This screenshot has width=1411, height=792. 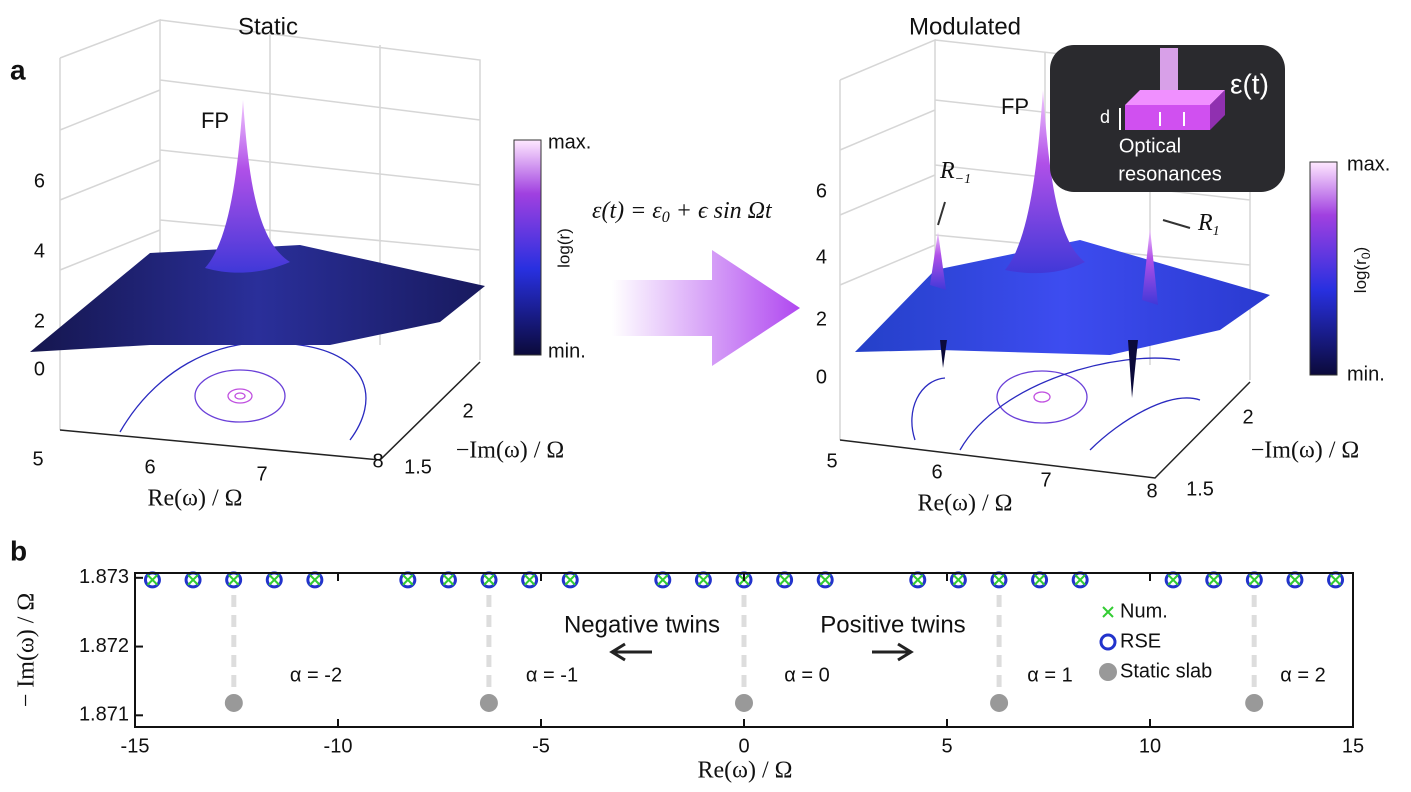 What do you see at coordinates (1305, 451) in the screenshot?
I see `axis-label: −Im(ω) / Ω` at bounding box center [1305, 451].